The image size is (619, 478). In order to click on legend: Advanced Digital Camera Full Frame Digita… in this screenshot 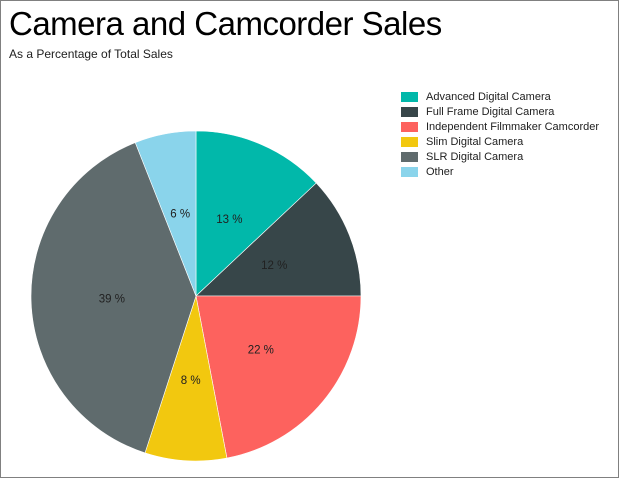, I will do `click(500, 134)`.